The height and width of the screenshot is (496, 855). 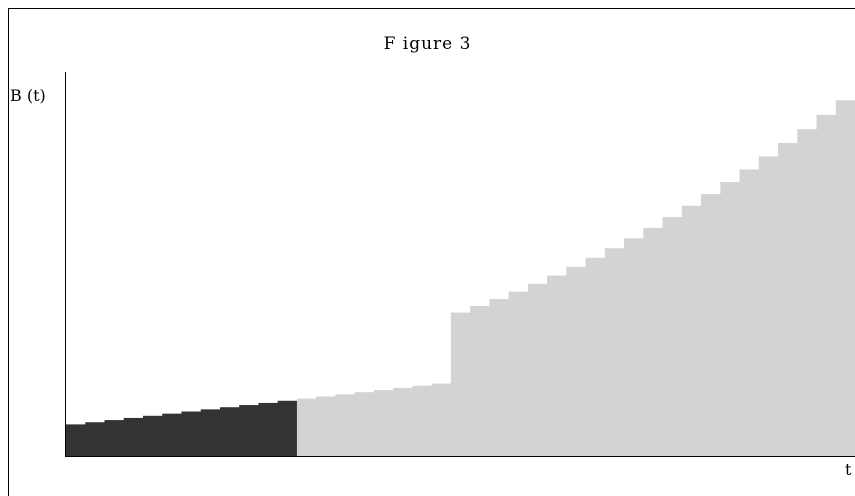 What do you see at coordinates (28, 95) in the screenshot?
I see `y-axis-label: B (t)` at bounding box center [28, 95].